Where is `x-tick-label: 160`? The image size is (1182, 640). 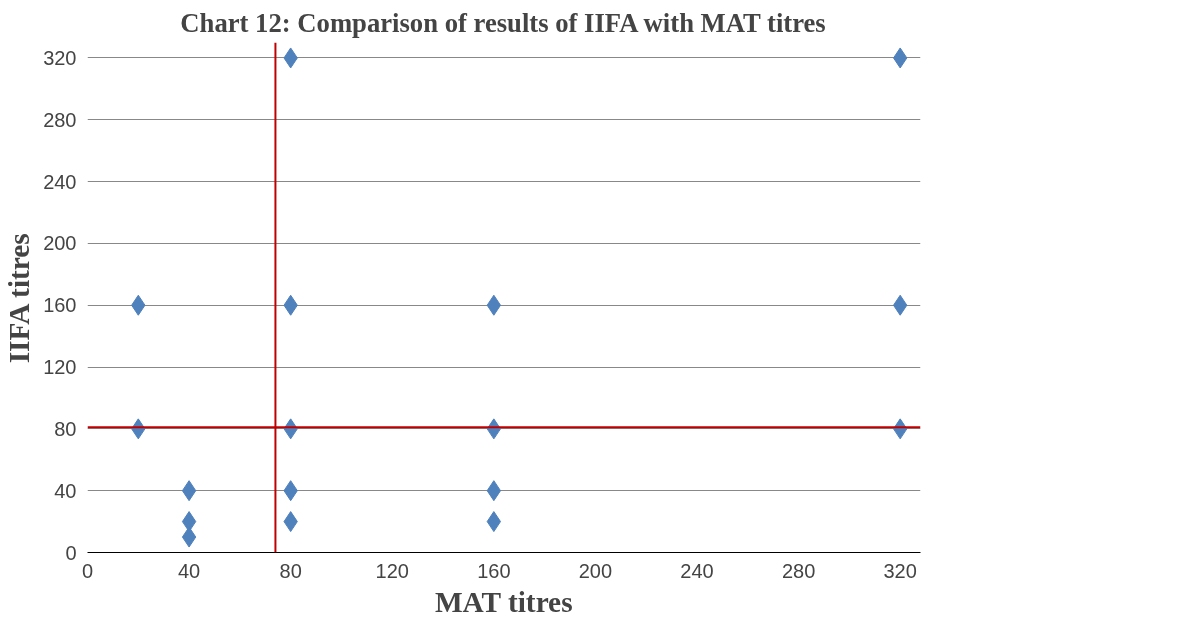
x-tick-label: 160 is located at coordinates (494, 570).